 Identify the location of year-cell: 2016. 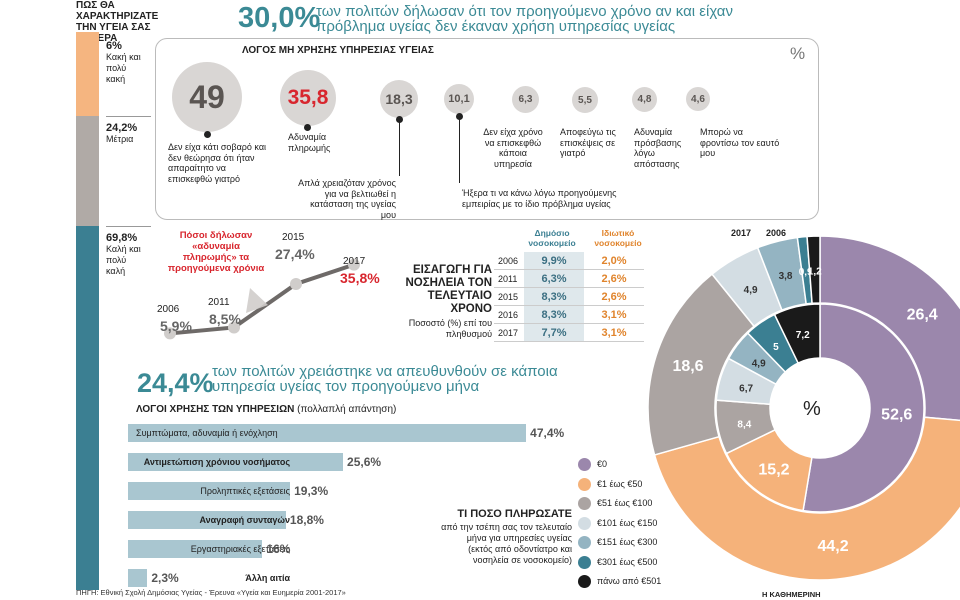
(509, 314).